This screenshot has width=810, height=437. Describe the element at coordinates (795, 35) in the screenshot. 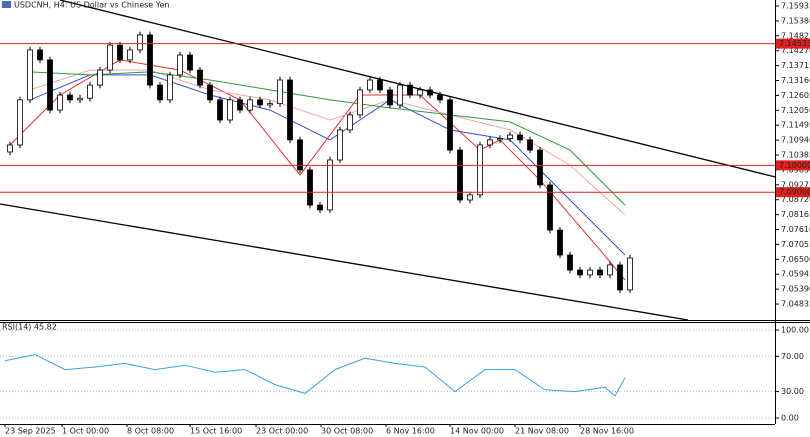

I see `y-tick-label: 7.14825` at that location.